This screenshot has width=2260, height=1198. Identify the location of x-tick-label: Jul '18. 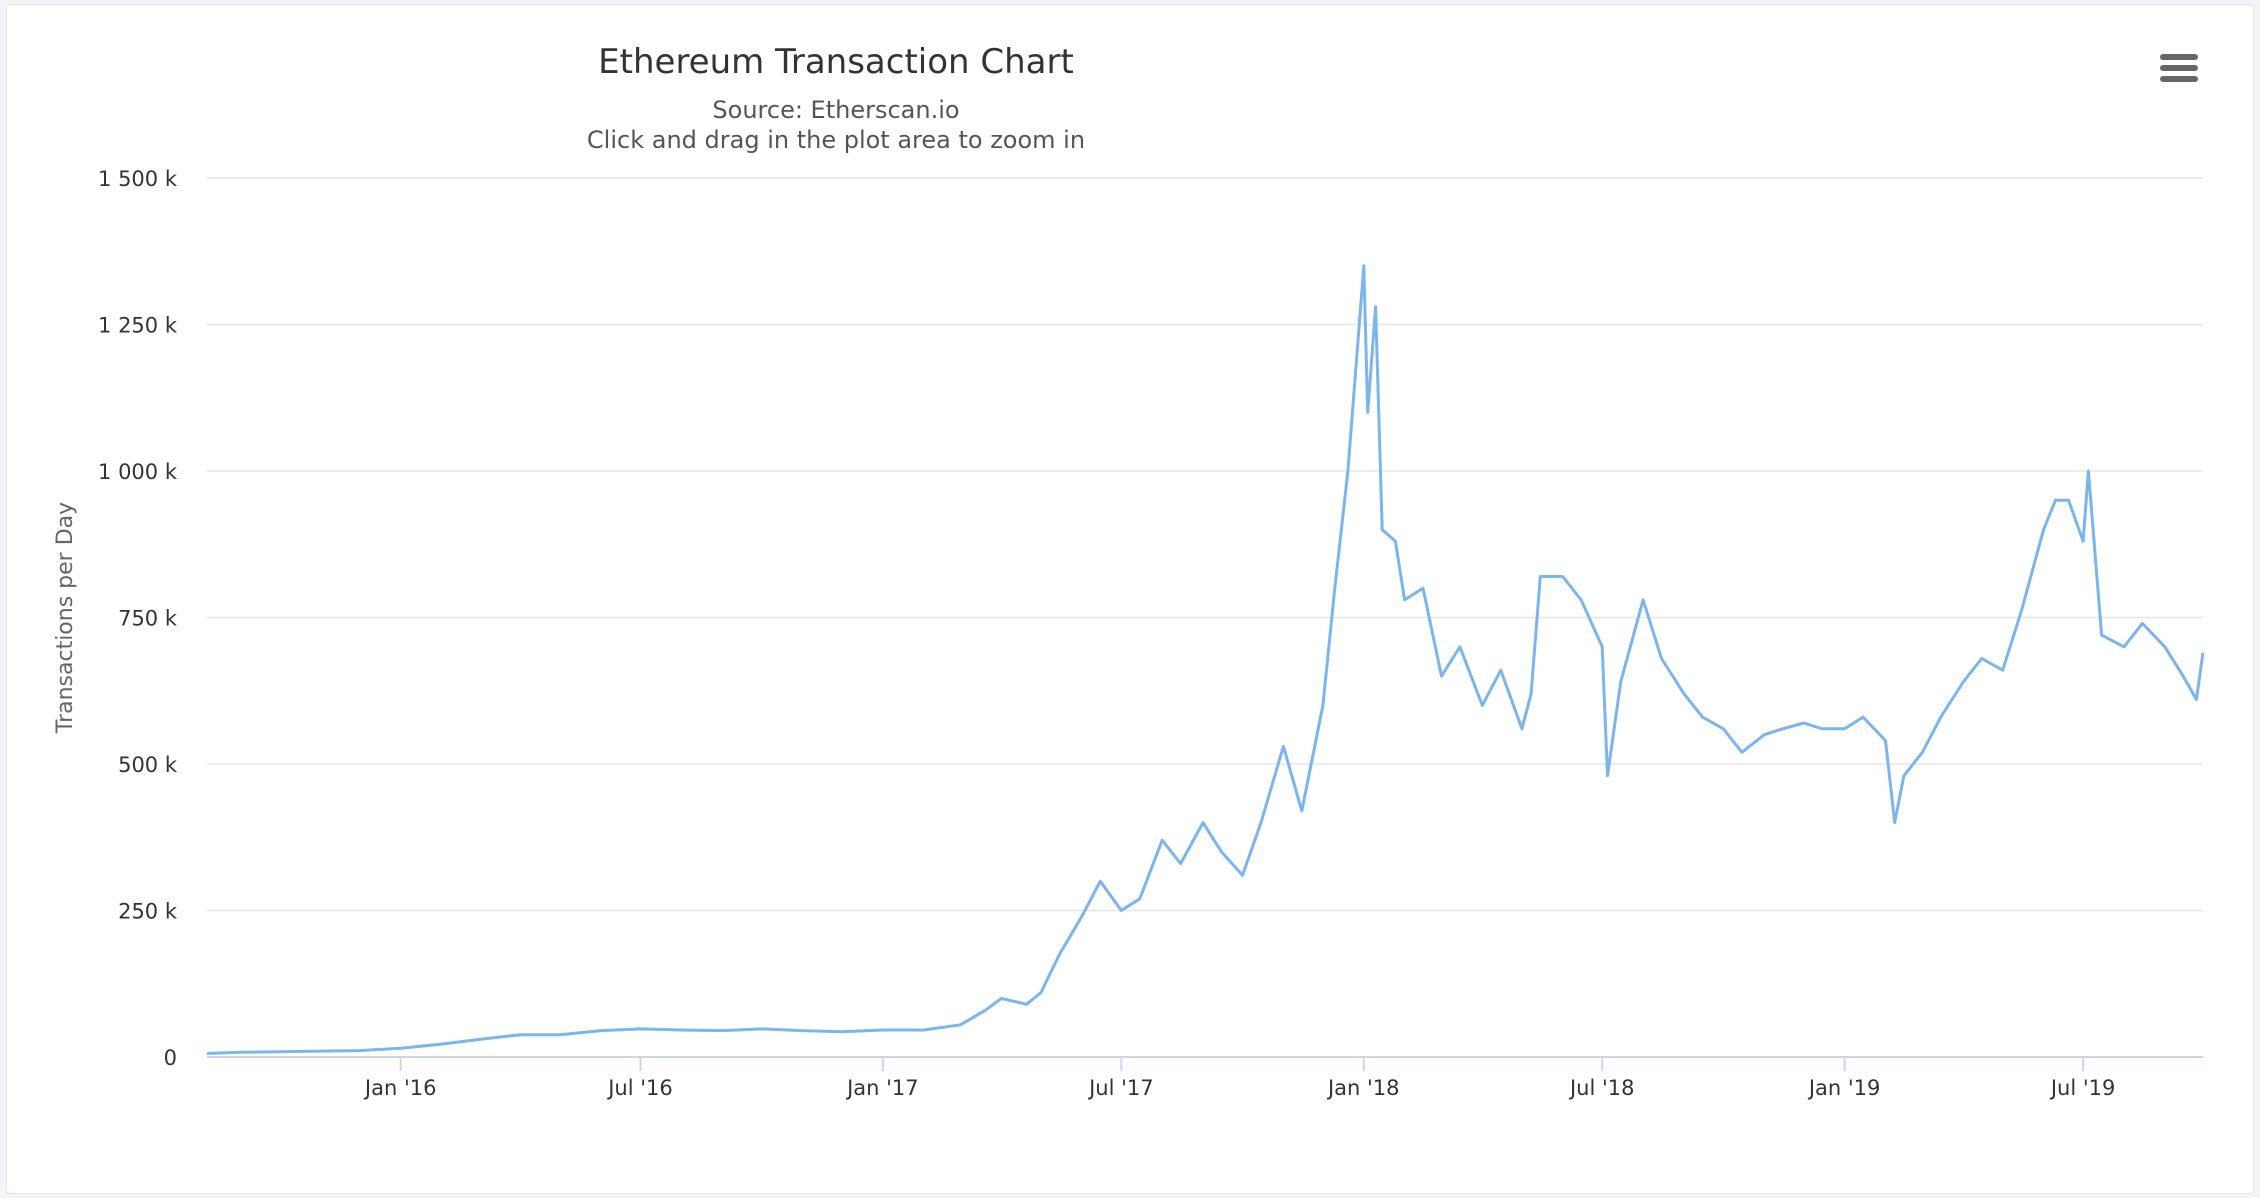
(1601, 1088).